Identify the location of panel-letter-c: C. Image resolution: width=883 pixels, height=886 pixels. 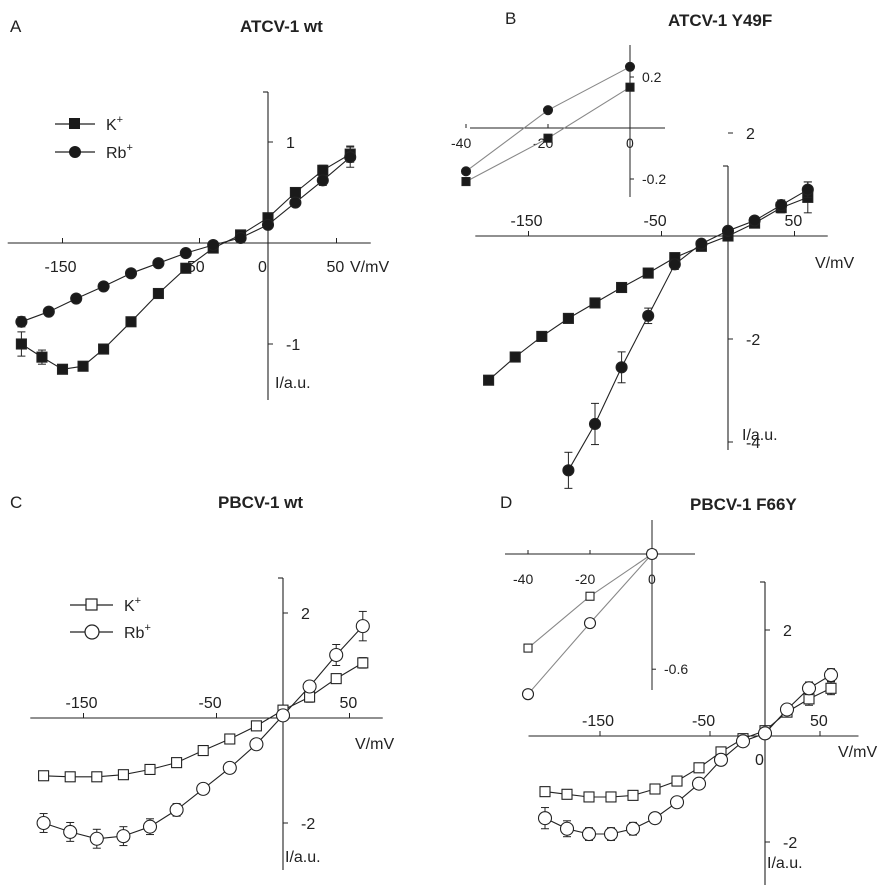
(16, 502).